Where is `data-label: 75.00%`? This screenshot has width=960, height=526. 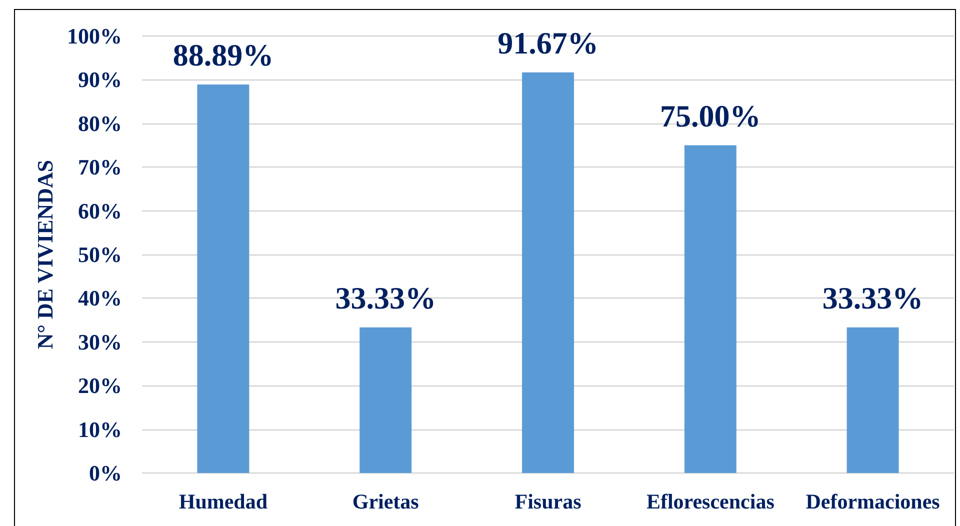
data-label: 75.00% is located at coordinates (710, 116).